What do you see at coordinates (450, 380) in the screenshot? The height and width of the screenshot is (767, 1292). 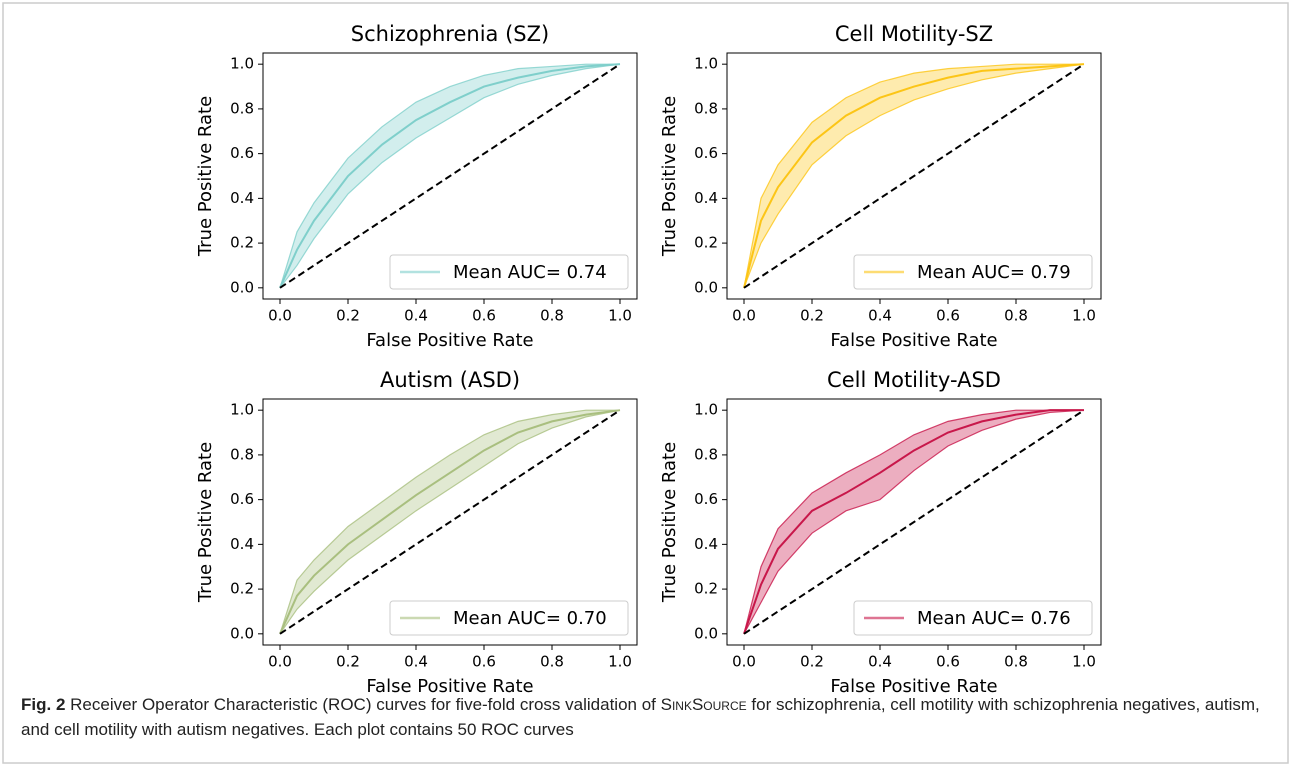 I see `chart-title: Autism (ASD)` at bounding box center [450, 380].